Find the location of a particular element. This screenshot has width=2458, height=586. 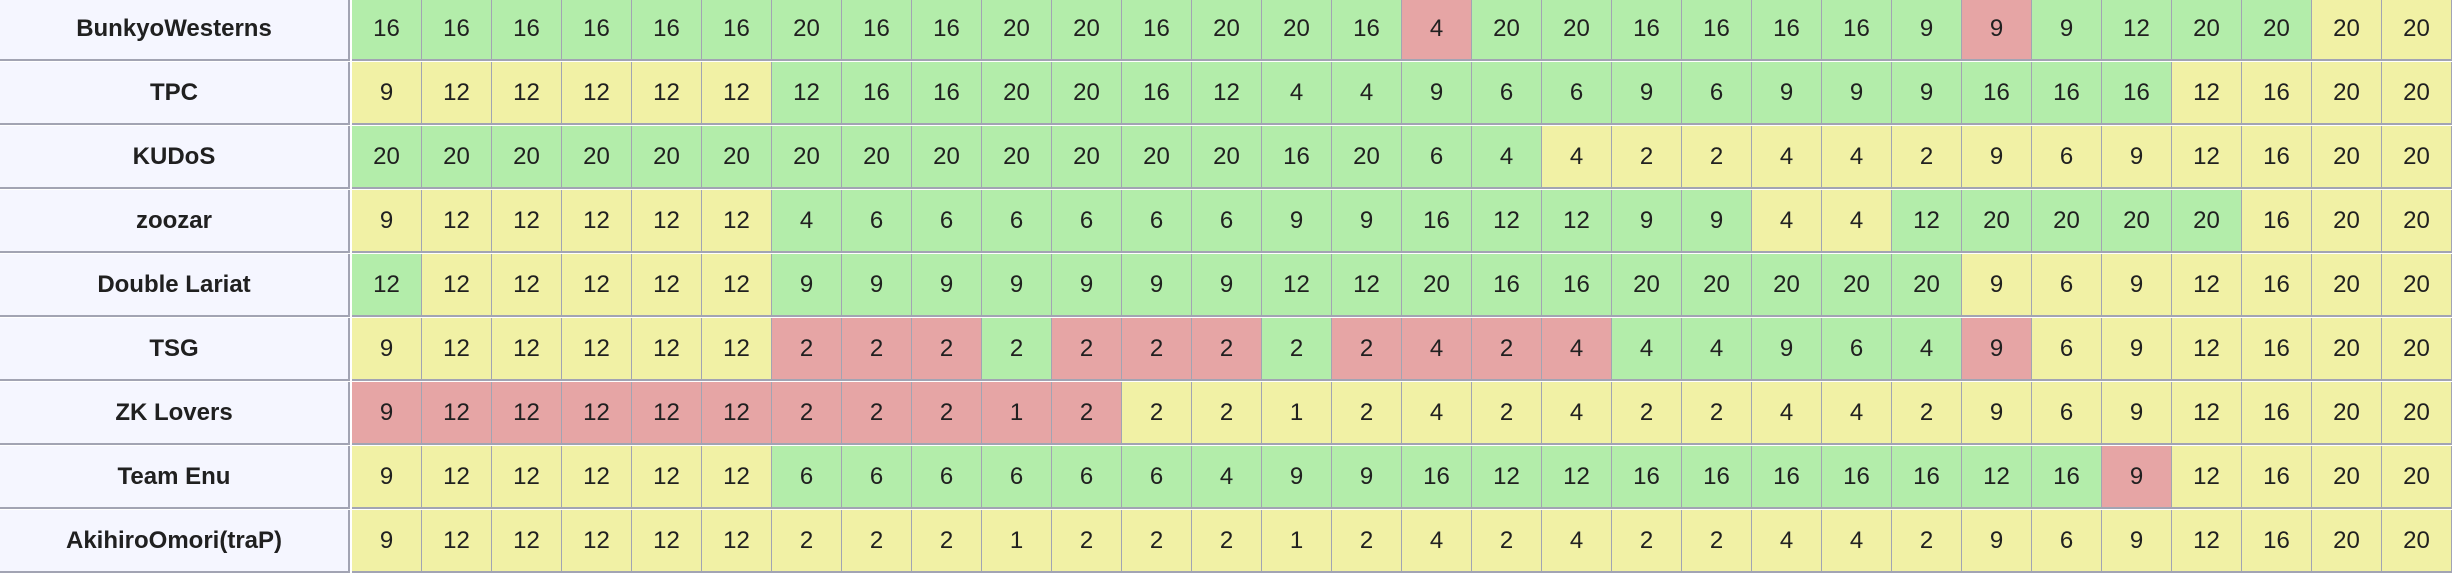

team-name-cell: KUDoS is located at coordinates (175, 157).